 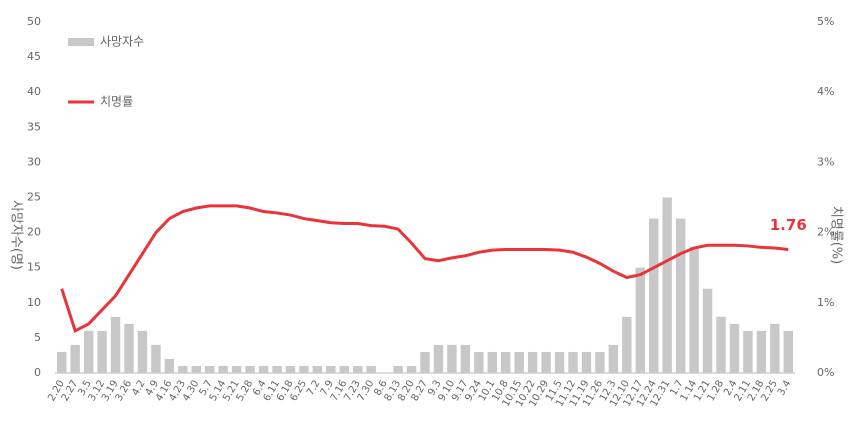 What do you see at coordinates (34, 161) in the screenshot?
I see `y-tick-label: 30` at bounding box center [34, 161].